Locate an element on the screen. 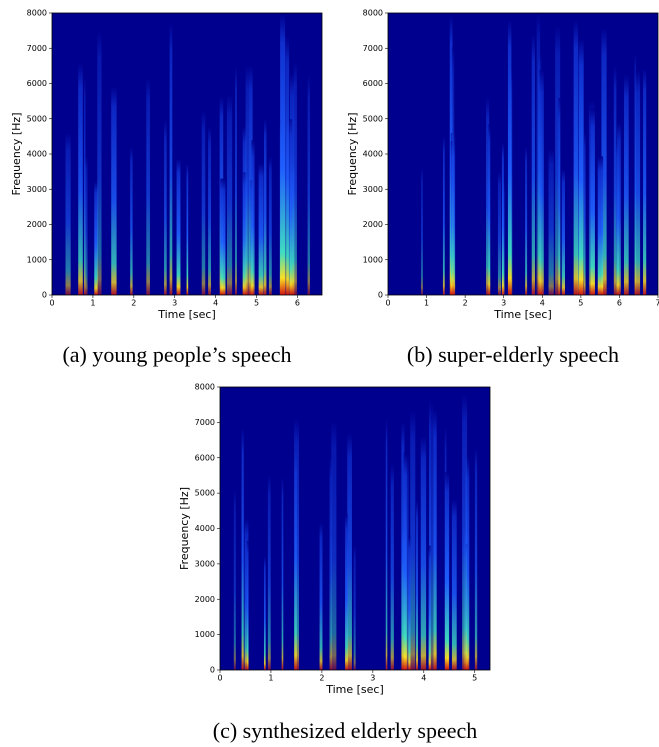  caption: (c) synthesized elderly speech is located at coordinates (345, 730).